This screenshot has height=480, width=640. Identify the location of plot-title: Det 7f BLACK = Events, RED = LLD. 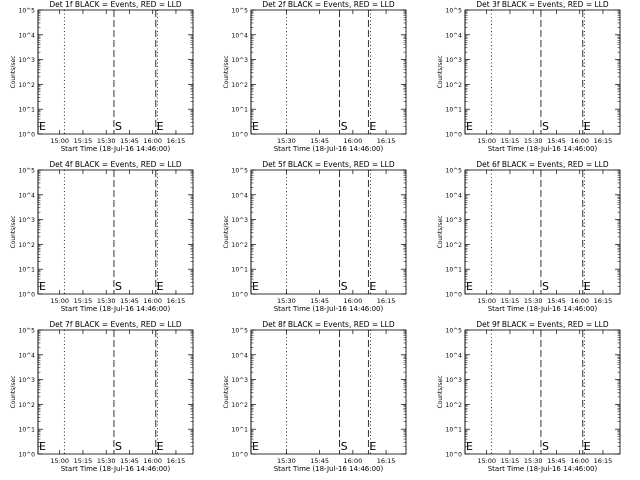
(115, 324).